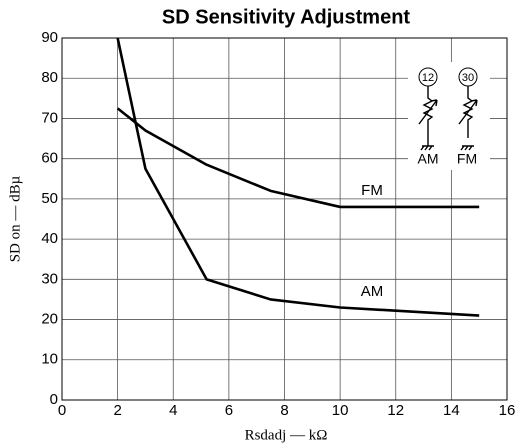 This screenshot has height=445, width=524. Describe the element at coordinates (117, 410) in the screenshot. I see `x-tick-label: 2` at that location.